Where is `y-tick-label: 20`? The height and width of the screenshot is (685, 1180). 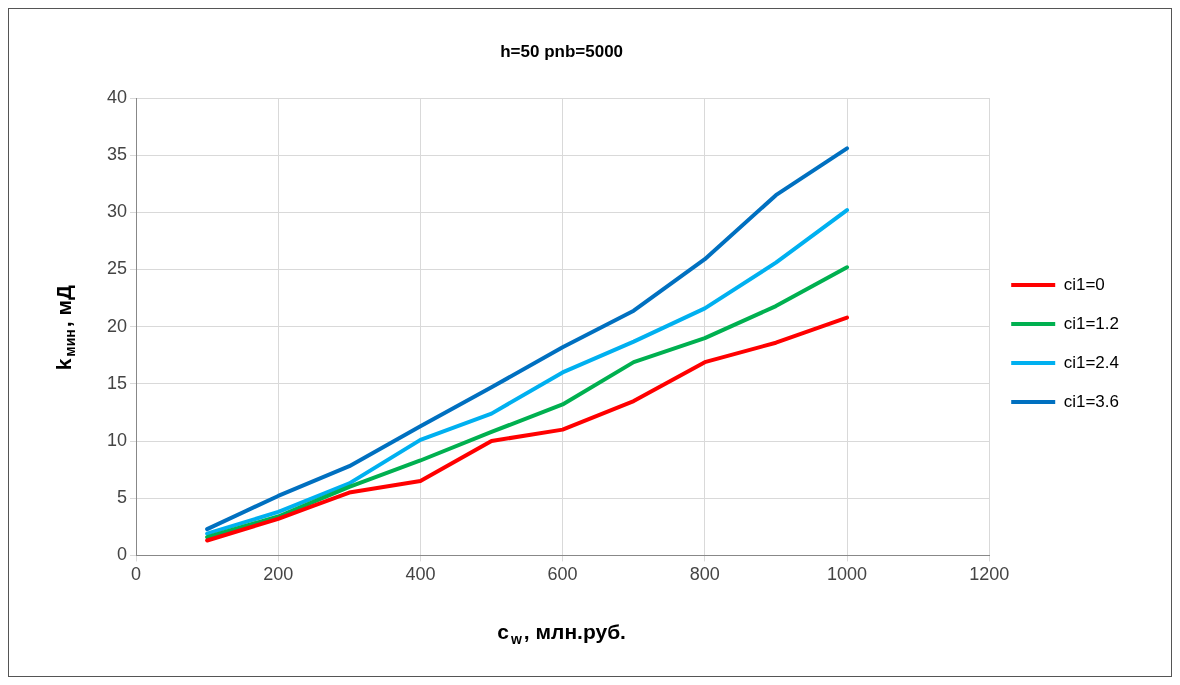 y-tick-label: 20 is located at coordinates (117, 325).